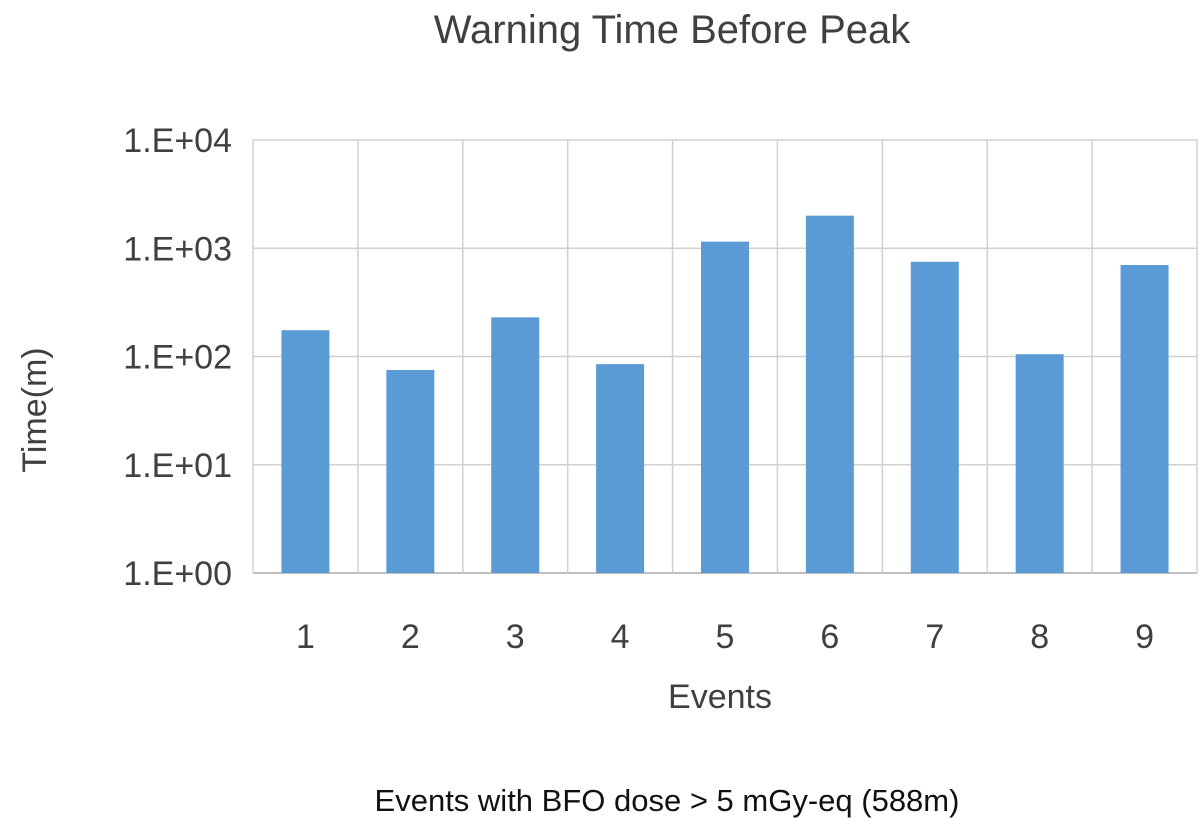  I want to click on chart-title: Warning Time Before Peak, so click(673, 30).